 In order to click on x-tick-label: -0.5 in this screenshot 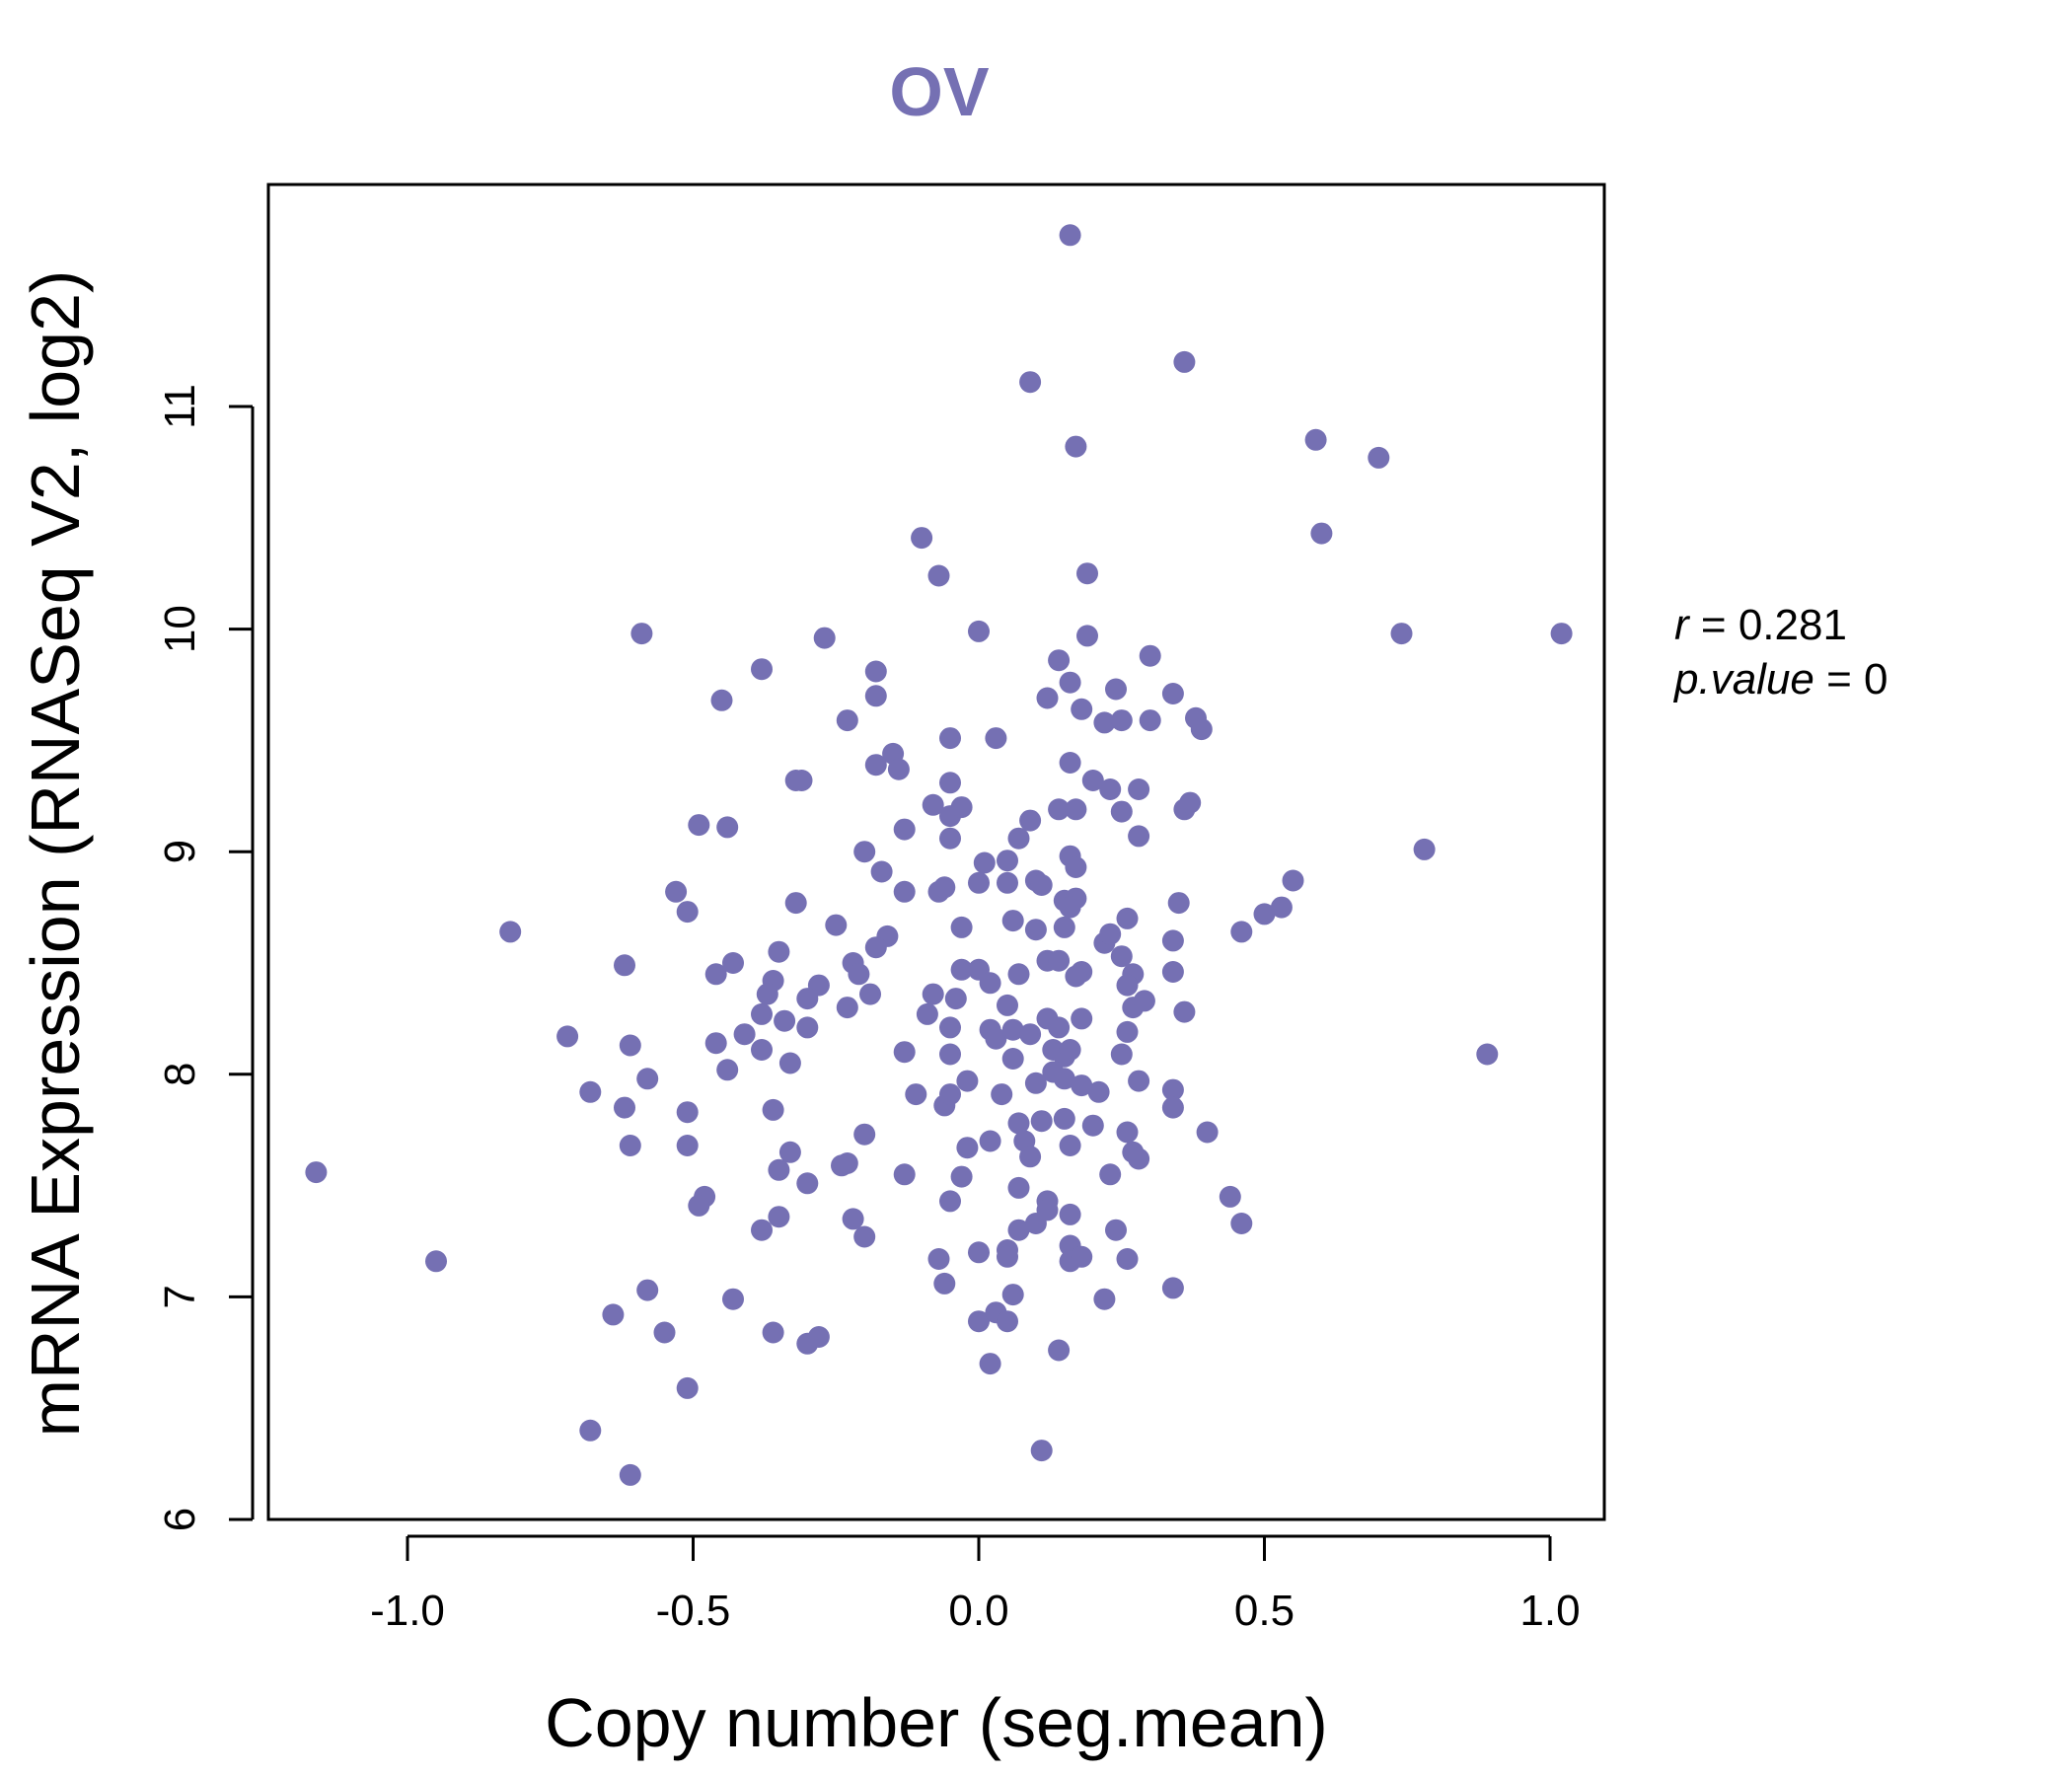, I will do `click(694, 1611)`.